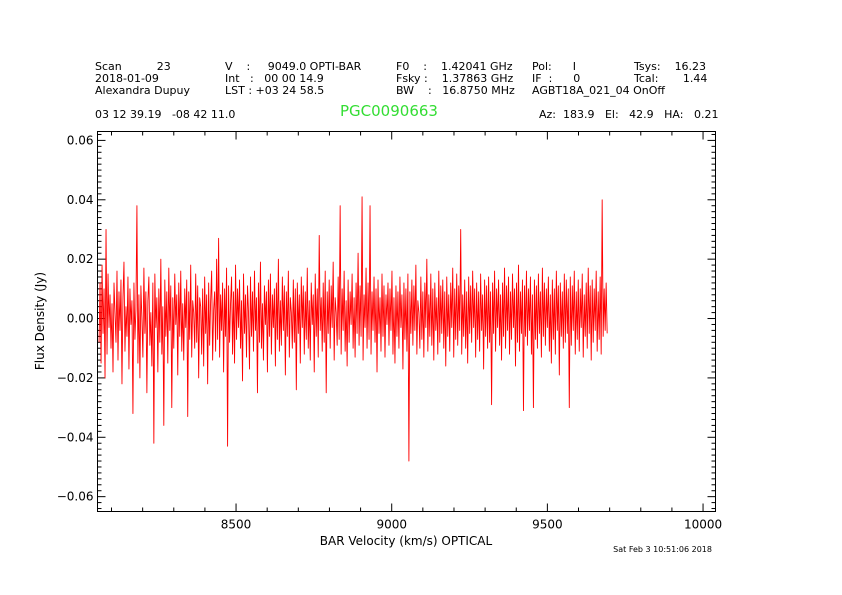 Image resolution: width=842 pixels, height=595 pixels. Describe the element at coordinates (455, 78) in the screenshot. I see `fsky-label: Fsky : 1.37863 GHz` at that location.